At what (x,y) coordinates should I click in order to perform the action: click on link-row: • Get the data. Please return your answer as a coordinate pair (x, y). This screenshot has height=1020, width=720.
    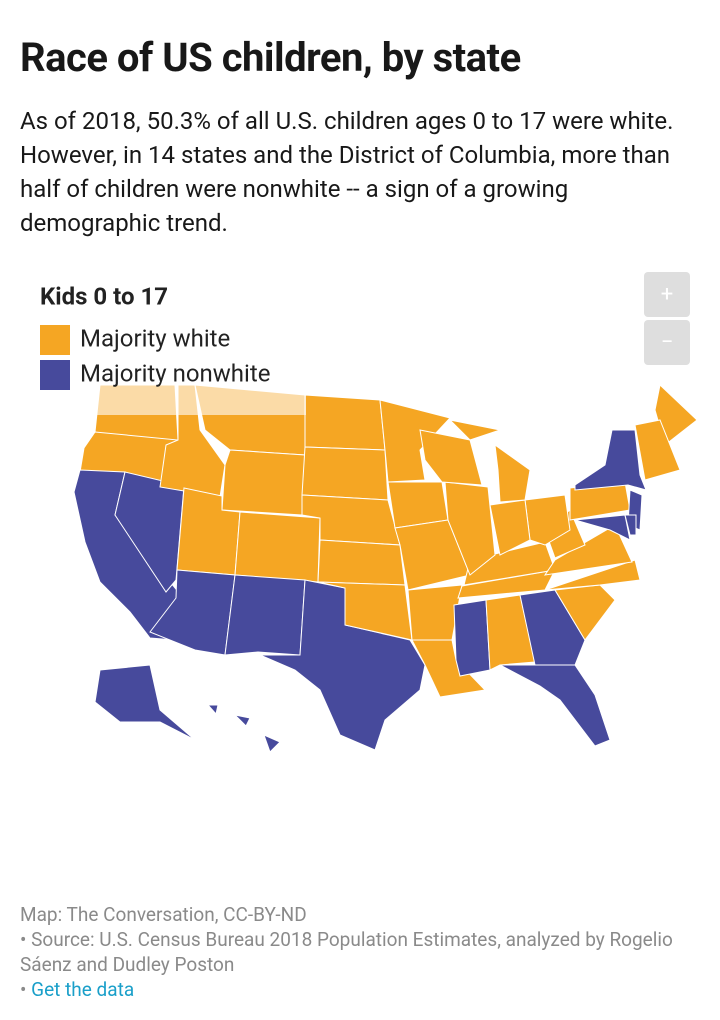
    Looking at the image, I should click on (365, 989).